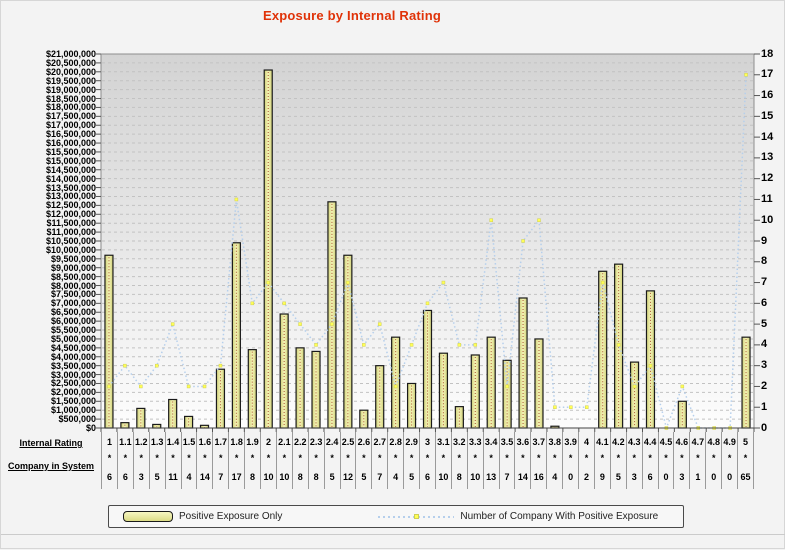 The image size is (785, 550). What do you see at coordinates (428, 478) in the screenshot?
I see `company-count: 6` at bounding box center [428, 478].